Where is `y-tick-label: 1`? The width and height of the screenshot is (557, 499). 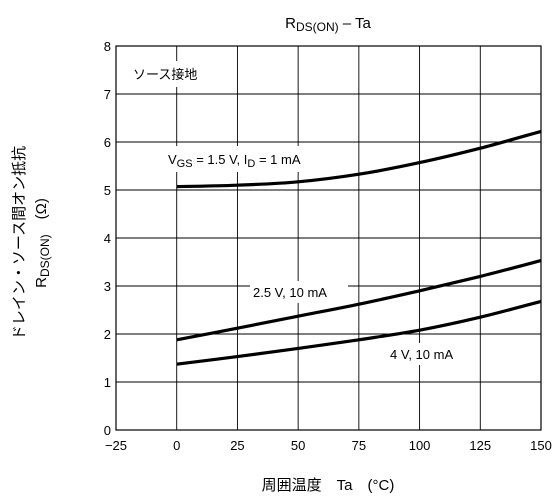 y-tick-label: 1 is located at coordinates (107, 382).